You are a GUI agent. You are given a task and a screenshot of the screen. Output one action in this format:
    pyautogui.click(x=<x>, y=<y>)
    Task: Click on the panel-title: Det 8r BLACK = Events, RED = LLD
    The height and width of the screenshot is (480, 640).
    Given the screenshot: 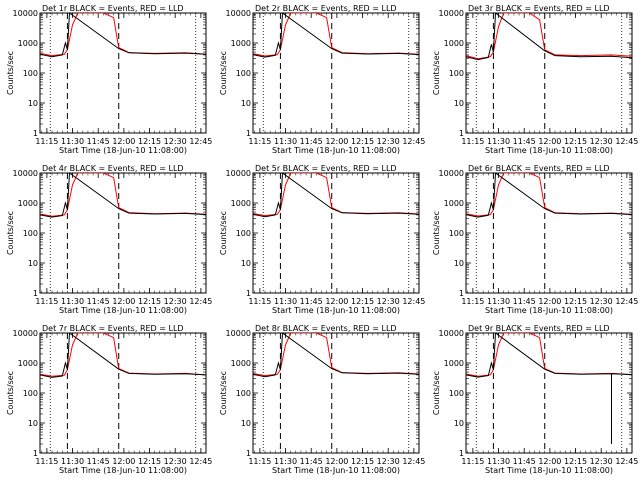 What is the action you would take?
    pyautogui.click(x=326, y=328)
    